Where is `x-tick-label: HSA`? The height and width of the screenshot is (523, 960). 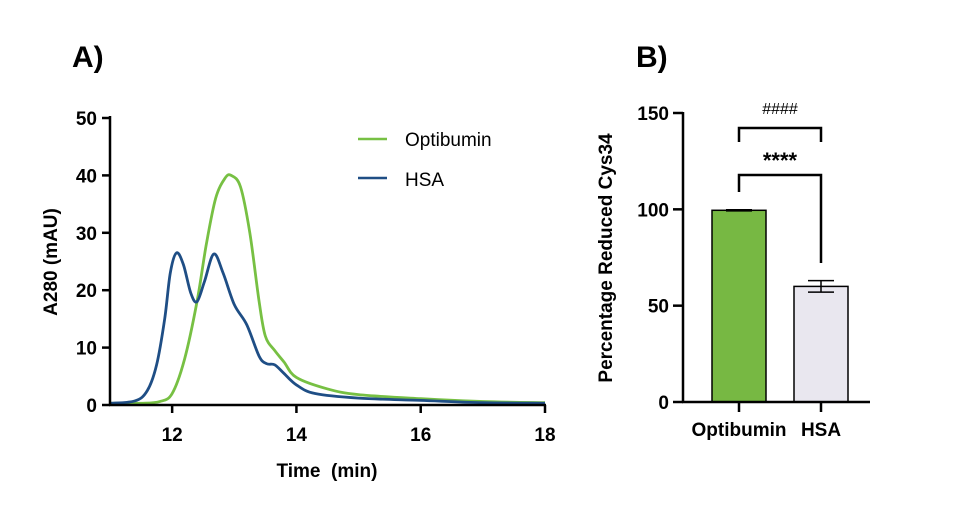
x-tick-label: HSA is located at coordinates (821, 430).